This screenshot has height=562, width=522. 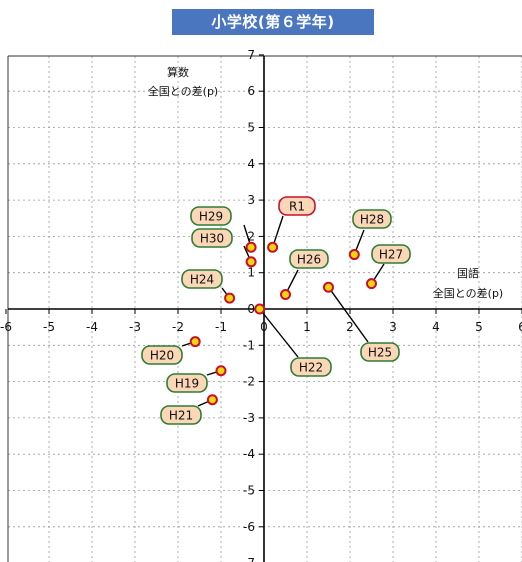 I want to click on label-box-h27, so click(x=391, y=254).